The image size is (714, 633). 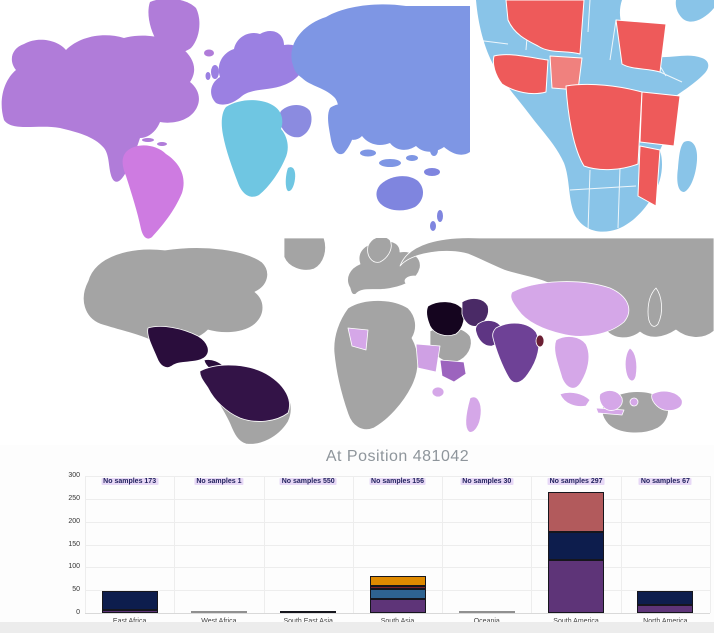 What do you see at coordinates (130, 481) in the screenshot?
I see `sample-count-label: No samples 173` at bounding box center [130, 481].